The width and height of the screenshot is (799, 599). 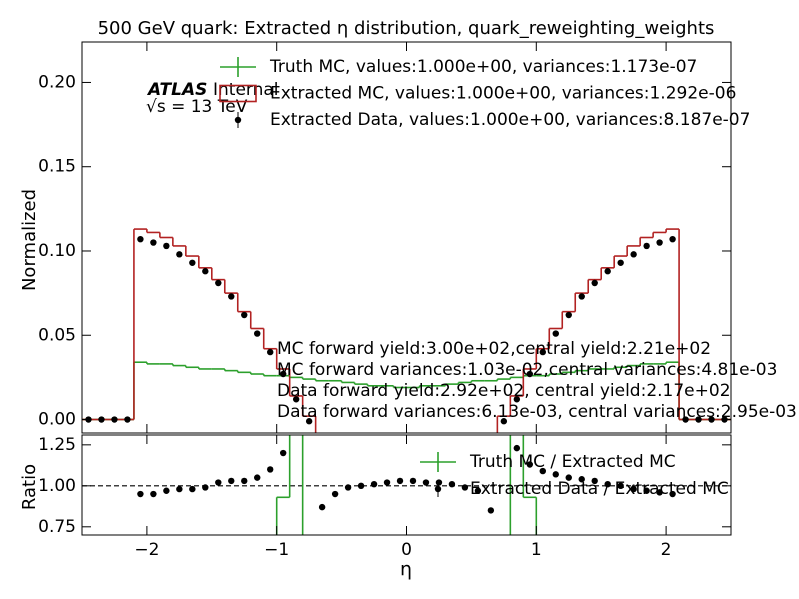 I want to click on x-tick-label: −2, so click(x=146, y=550).